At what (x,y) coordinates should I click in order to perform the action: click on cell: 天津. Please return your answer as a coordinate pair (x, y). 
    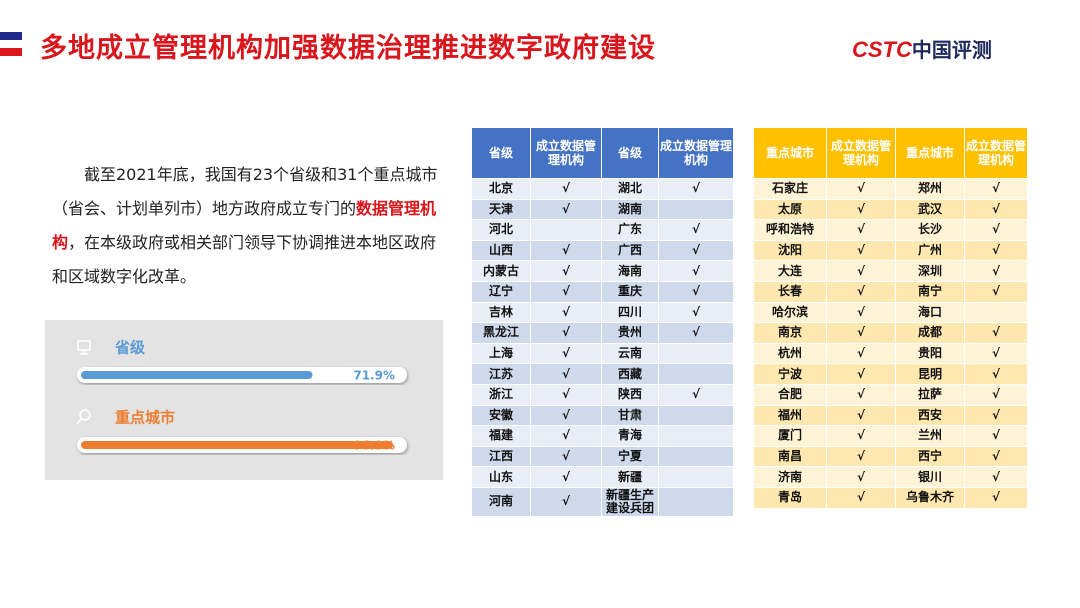
    Looking at the image, I should click on (501, 209).